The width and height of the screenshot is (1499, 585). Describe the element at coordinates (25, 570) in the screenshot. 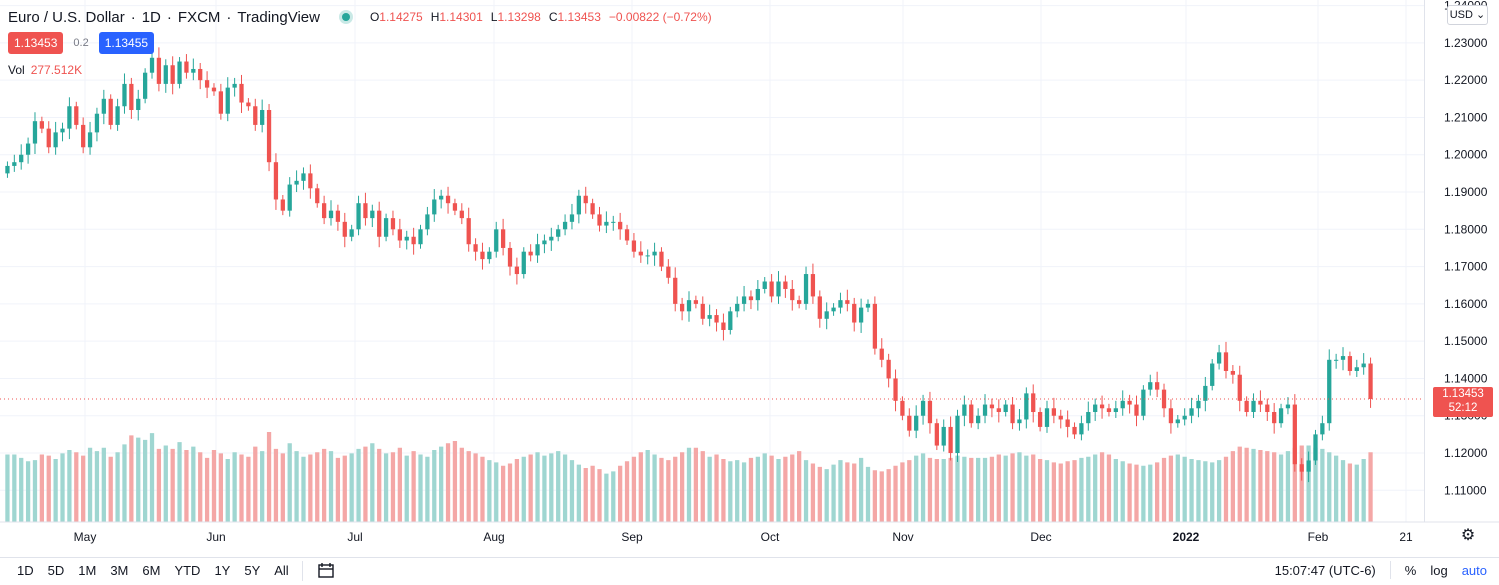

I see `range-button-1d: 1D` at that location.